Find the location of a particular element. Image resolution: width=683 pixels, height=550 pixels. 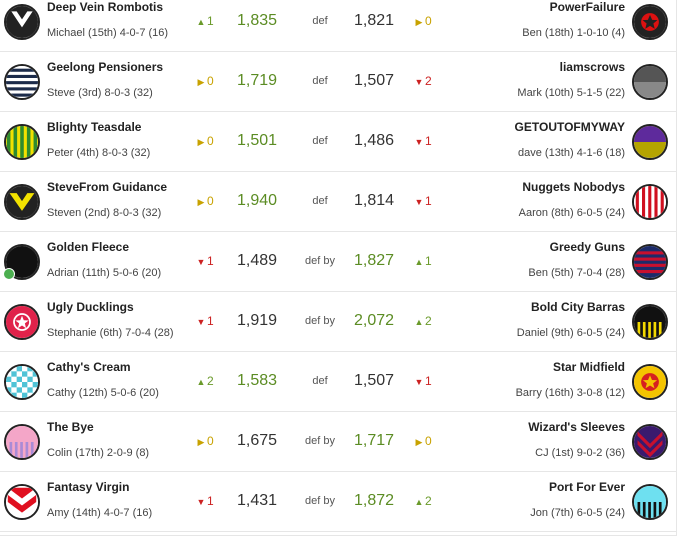

away-team-name: liamscrows is located at coordinates (592, 67).